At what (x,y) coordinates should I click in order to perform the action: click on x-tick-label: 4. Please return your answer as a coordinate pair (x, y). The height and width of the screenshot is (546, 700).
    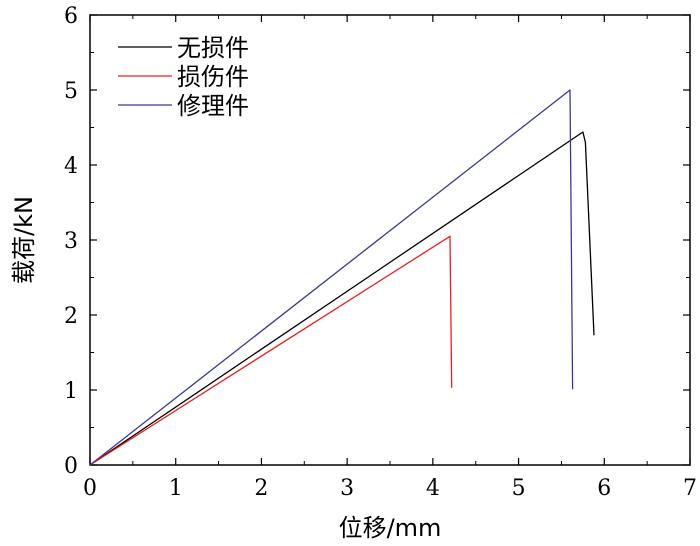
    Looking at the image, I should click on (433, 488).